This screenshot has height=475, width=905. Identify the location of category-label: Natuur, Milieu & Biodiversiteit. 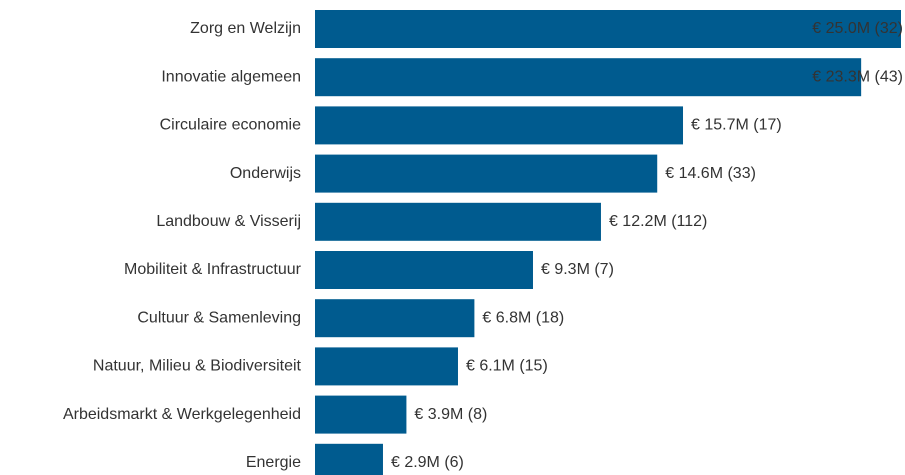
(197, 366).